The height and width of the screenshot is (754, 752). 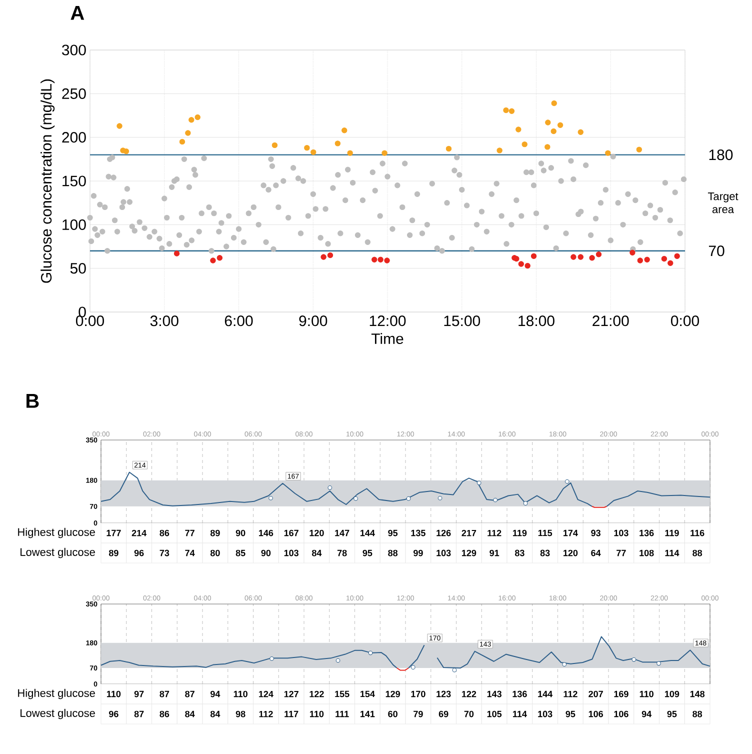 I want to click on x-tick-label: 15:00, so click(x=462, y=321).